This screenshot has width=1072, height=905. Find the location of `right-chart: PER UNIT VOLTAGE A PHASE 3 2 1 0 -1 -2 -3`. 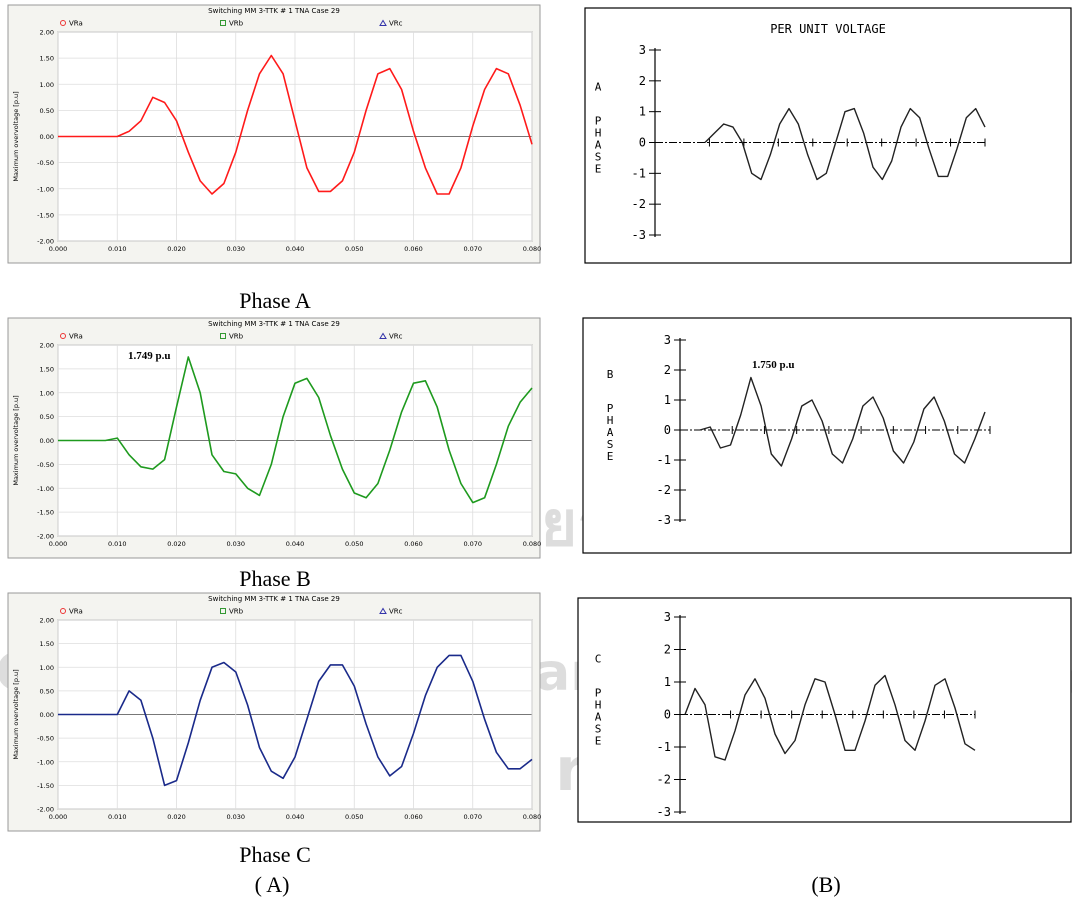

right-chart: PER UNIT VOLTAGE A PHASE 3 2 1 0 -1 -2 -3 is located at coordinates (828, 135).